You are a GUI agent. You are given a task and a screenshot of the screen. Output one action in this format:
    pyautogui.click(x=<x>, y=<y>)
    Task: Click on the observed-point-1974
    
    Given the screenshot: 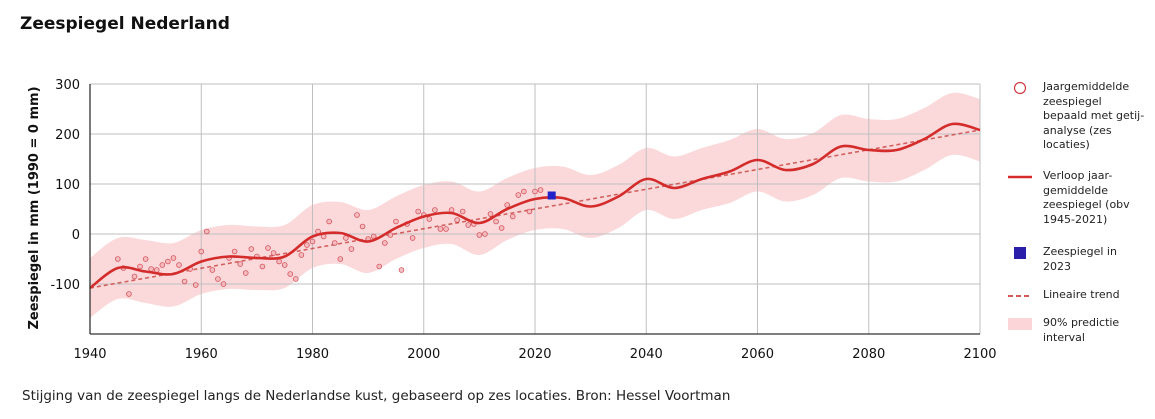 What is the action you would take?
    pyautogui.click(x=279, y=261)
    